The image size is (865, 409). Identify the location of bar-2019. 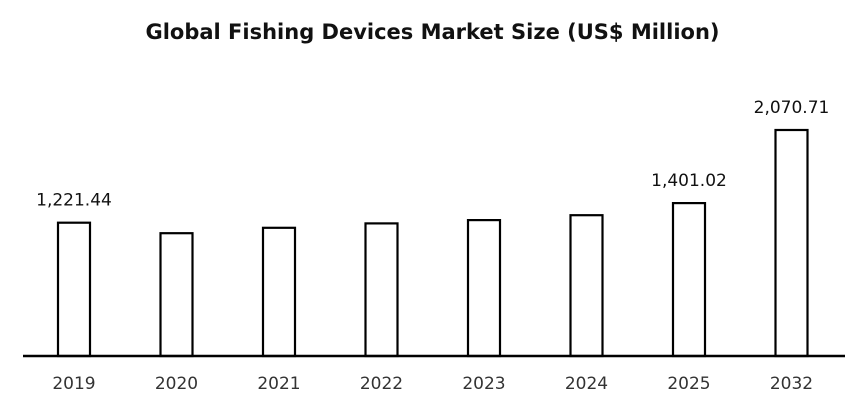
(74, 289).